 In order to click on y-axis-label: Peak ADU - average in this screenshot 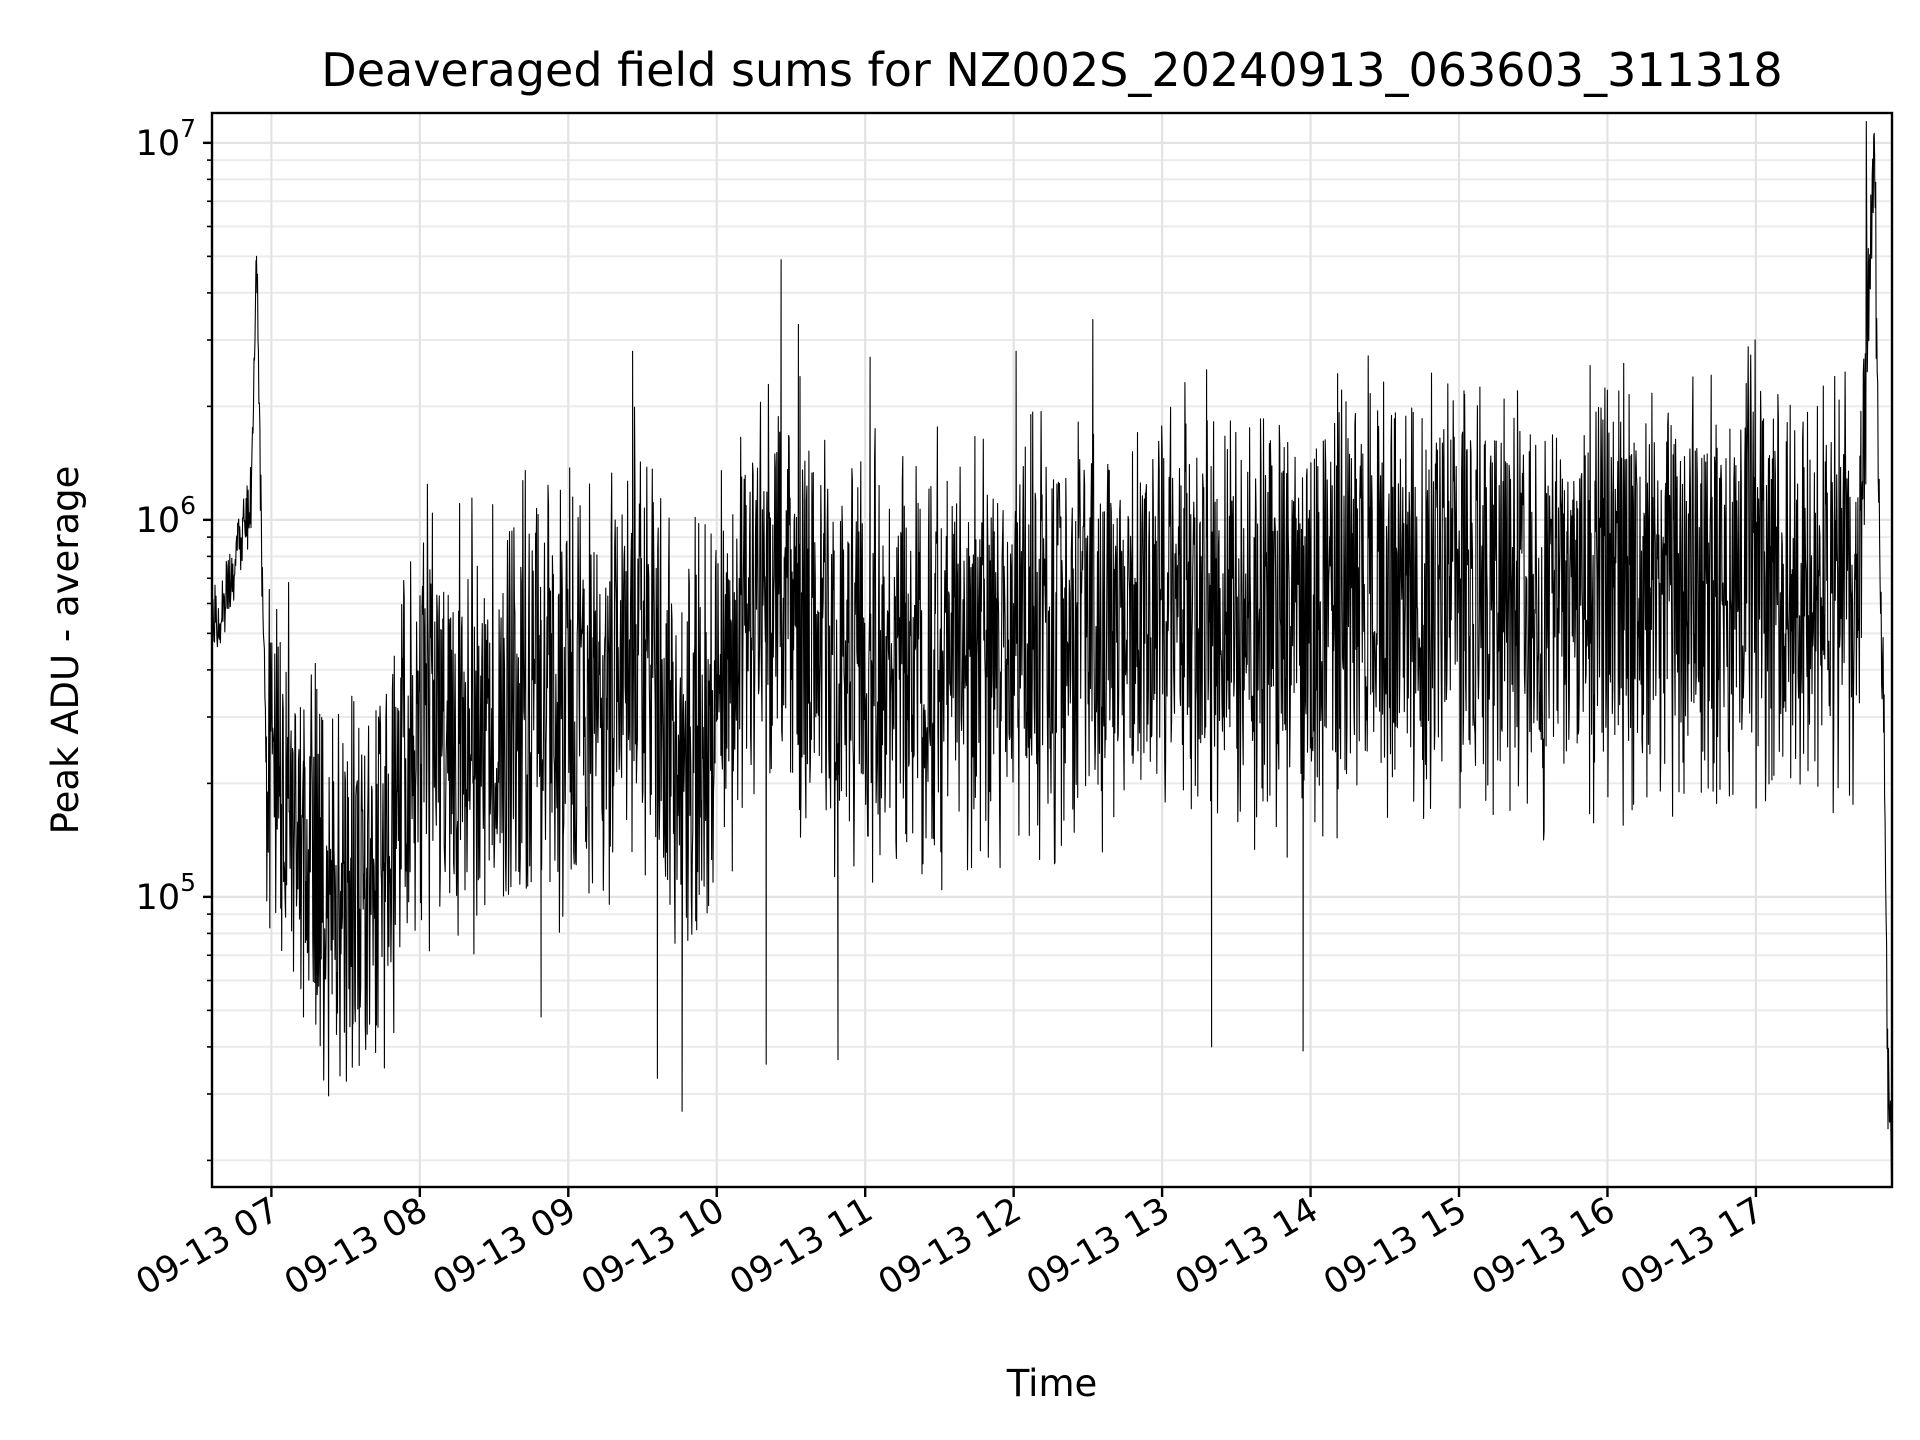, I will do `click(65, 650)`.